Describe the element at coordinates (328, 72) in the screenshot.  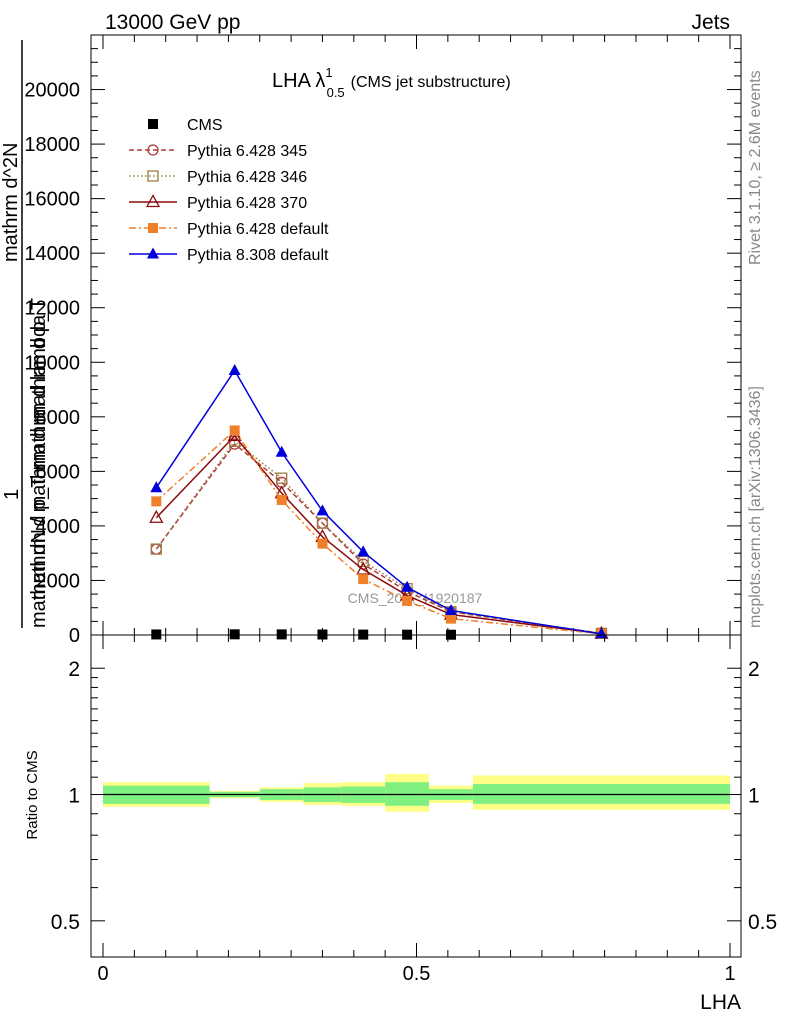
I see `title-sup: 1` at that location.